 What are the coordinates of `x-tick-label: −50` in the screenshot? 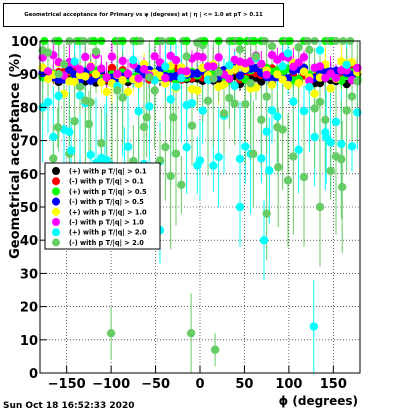 It's located at (155, 384).